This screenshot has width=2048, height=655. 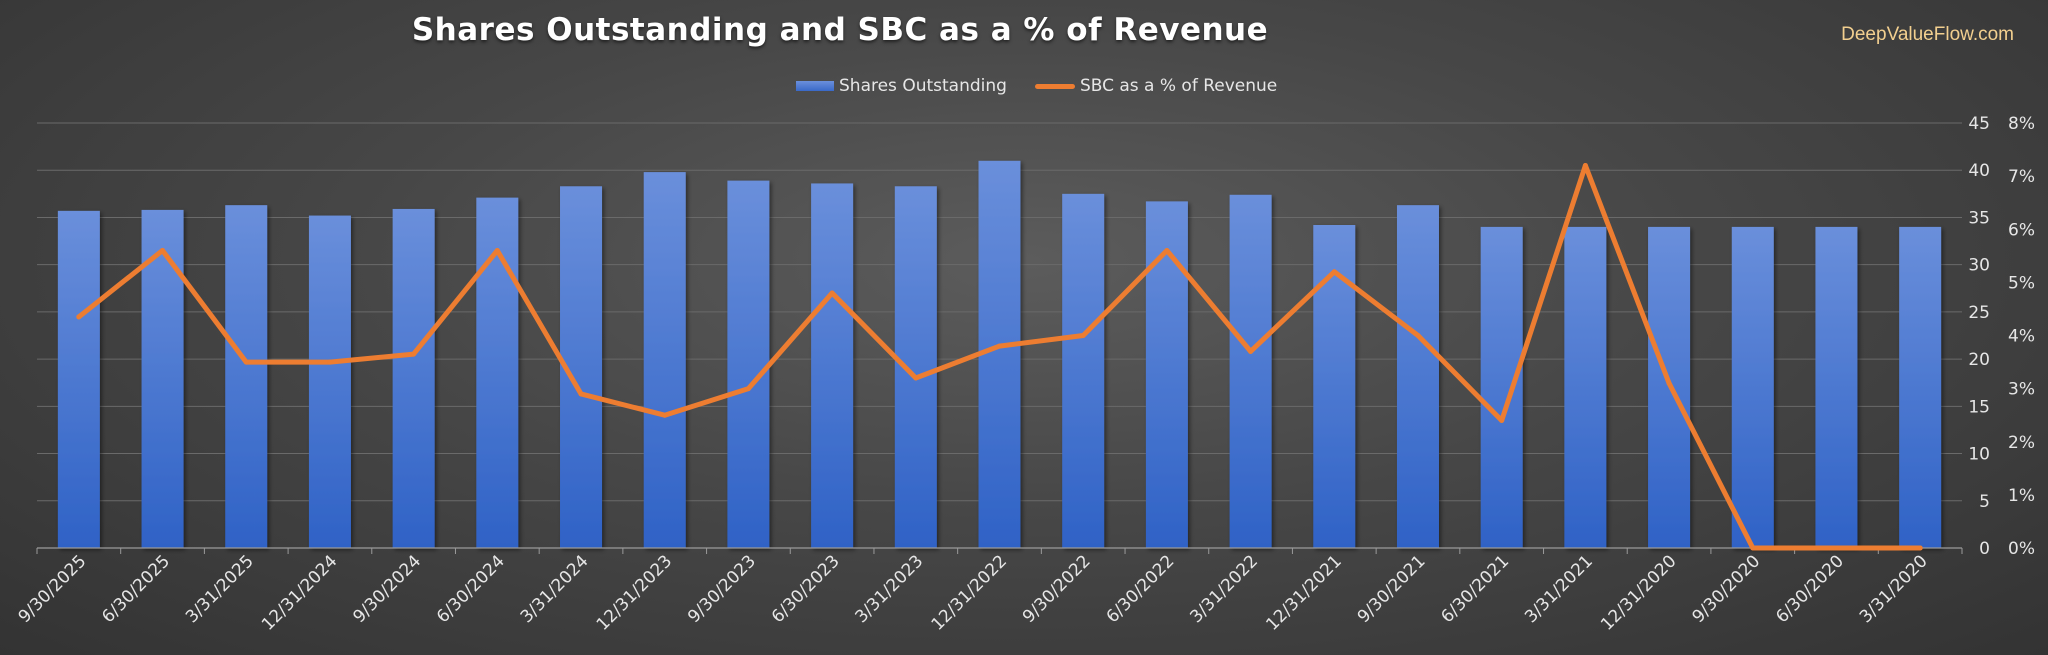 What do you see at coordinates (722, 589) in the screenshot?
I see `x-tick-label: 9/30/2023` at bounding box center [722, 589].